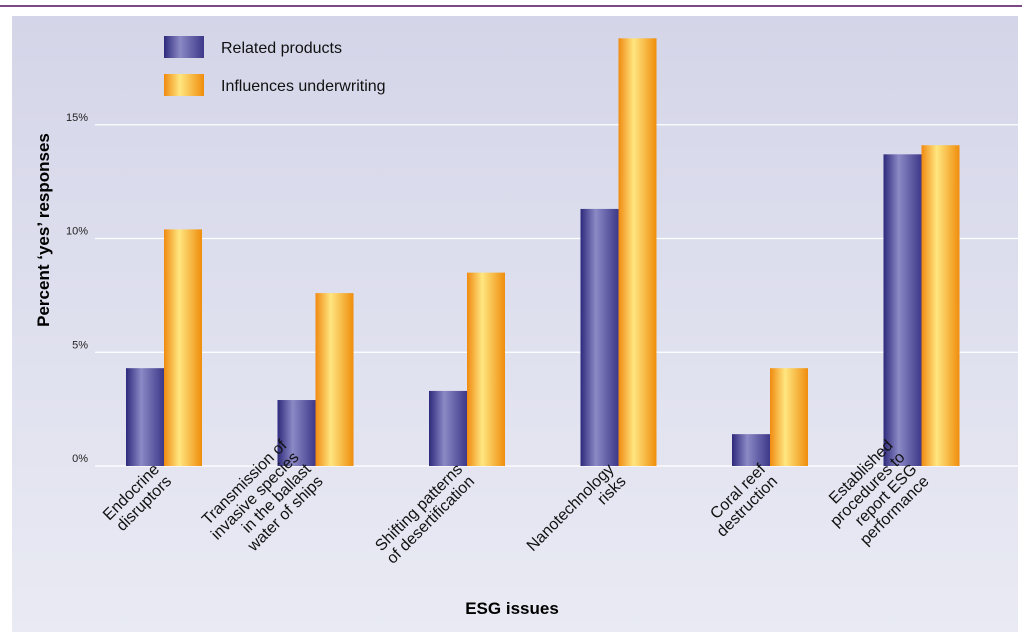 The image size is (1022, 633). I want to click on y-tick-label: 5%, so click(80, 345).